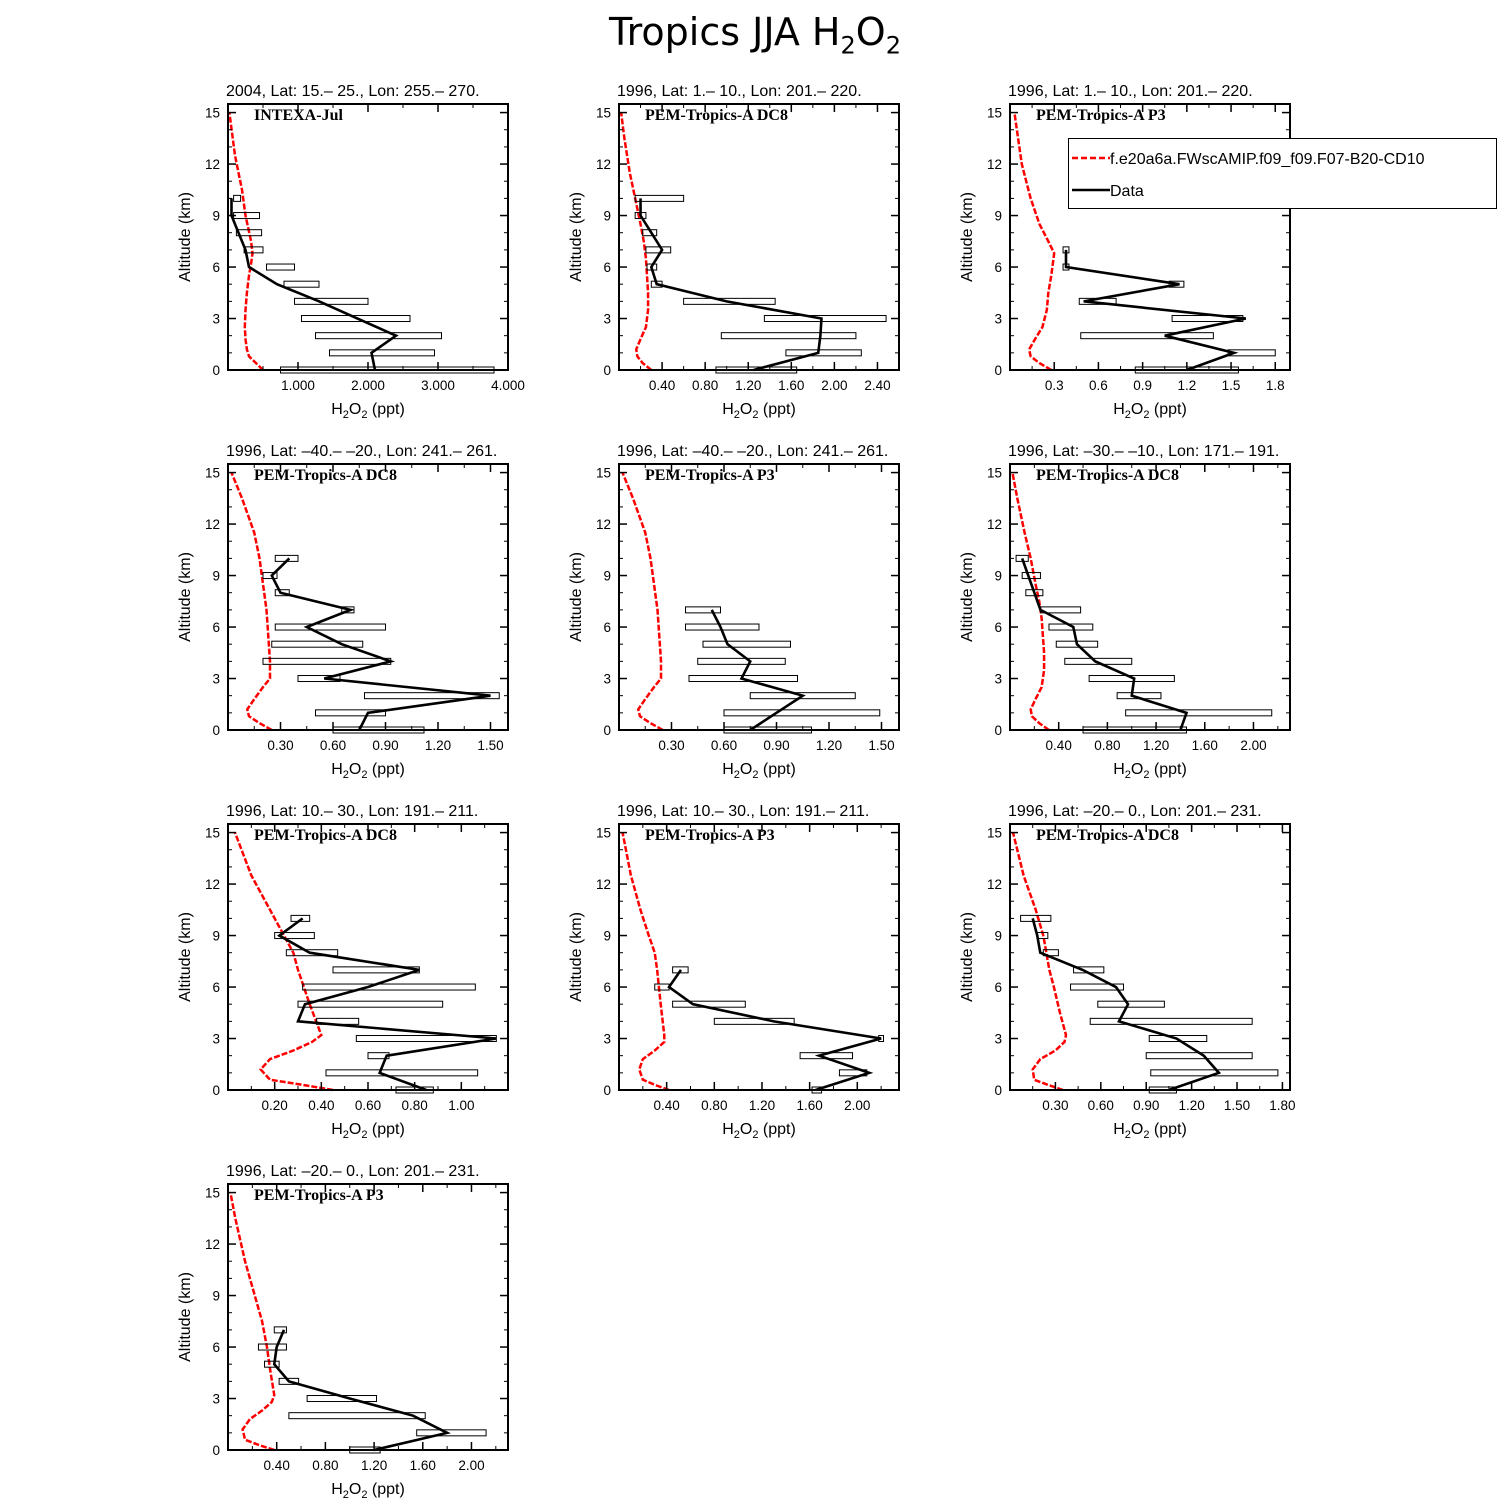 The height and width of the screenshot is (1510, 1510). I want to click on x-tick-label: 1.60, so click(791, 385).